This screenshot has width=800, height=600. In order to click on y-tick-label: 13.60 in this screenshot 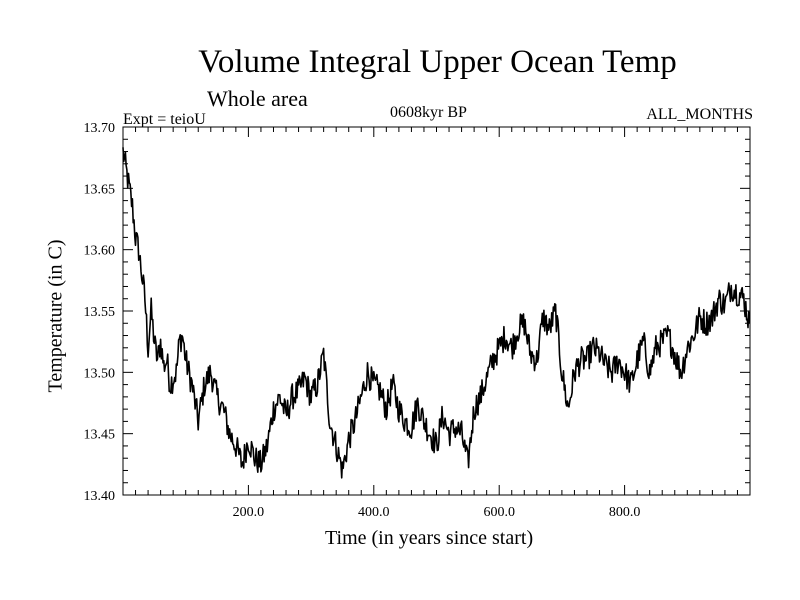, I will do `click(100, 251)`.